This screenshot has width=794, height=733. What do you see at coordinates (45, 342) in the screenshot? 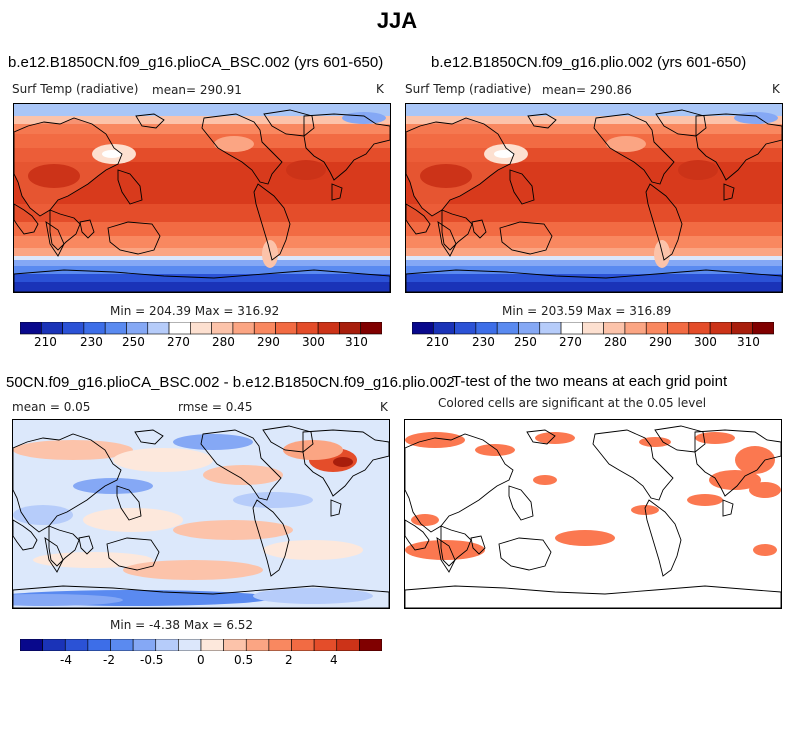
I see `panel1-tick-0: 210` at bounding box center [45, 342].